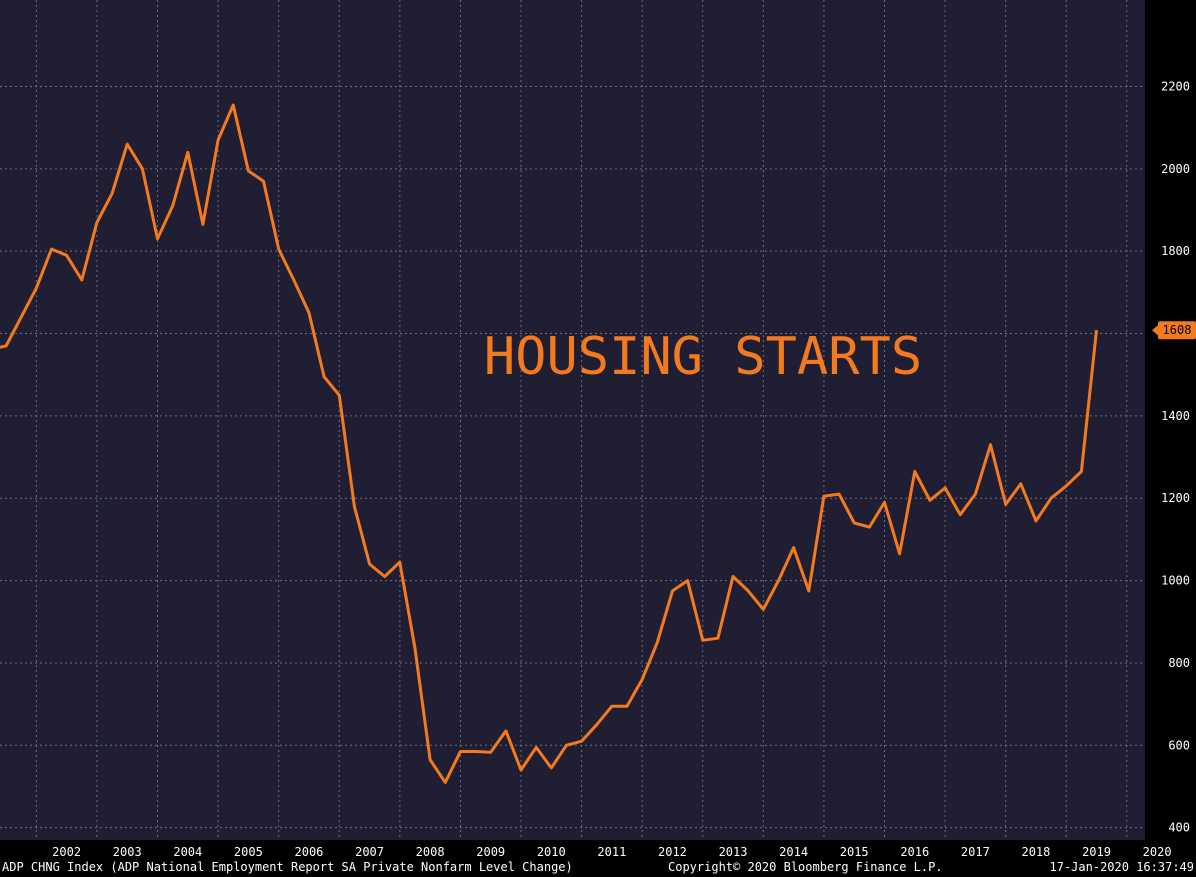  What do you see at coordinates (975, 851) in the screenshot?
I see `x-tick-label: 2017` at bounding box center [975, 851].